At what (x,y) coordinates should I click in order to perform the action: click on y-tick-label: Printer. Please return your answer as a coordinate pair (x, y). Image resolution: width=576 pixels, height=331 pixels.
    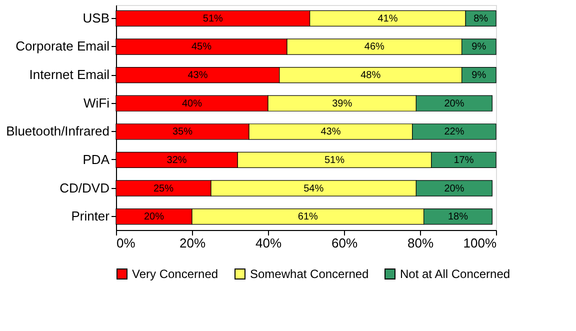
    Looking at the image, I should click on (90, 216).